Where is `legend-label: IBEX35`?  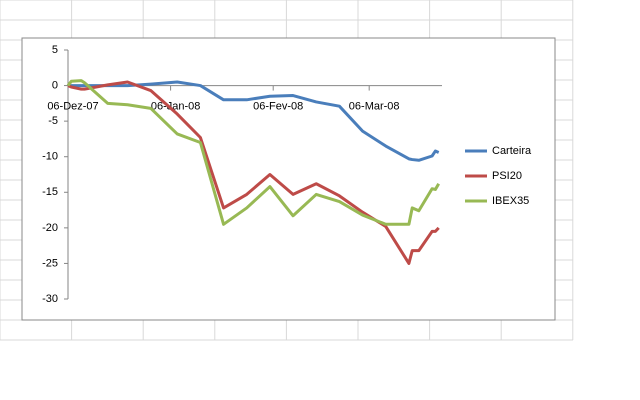
legend-label: IBEX35 is located at coordinates (510, 201).